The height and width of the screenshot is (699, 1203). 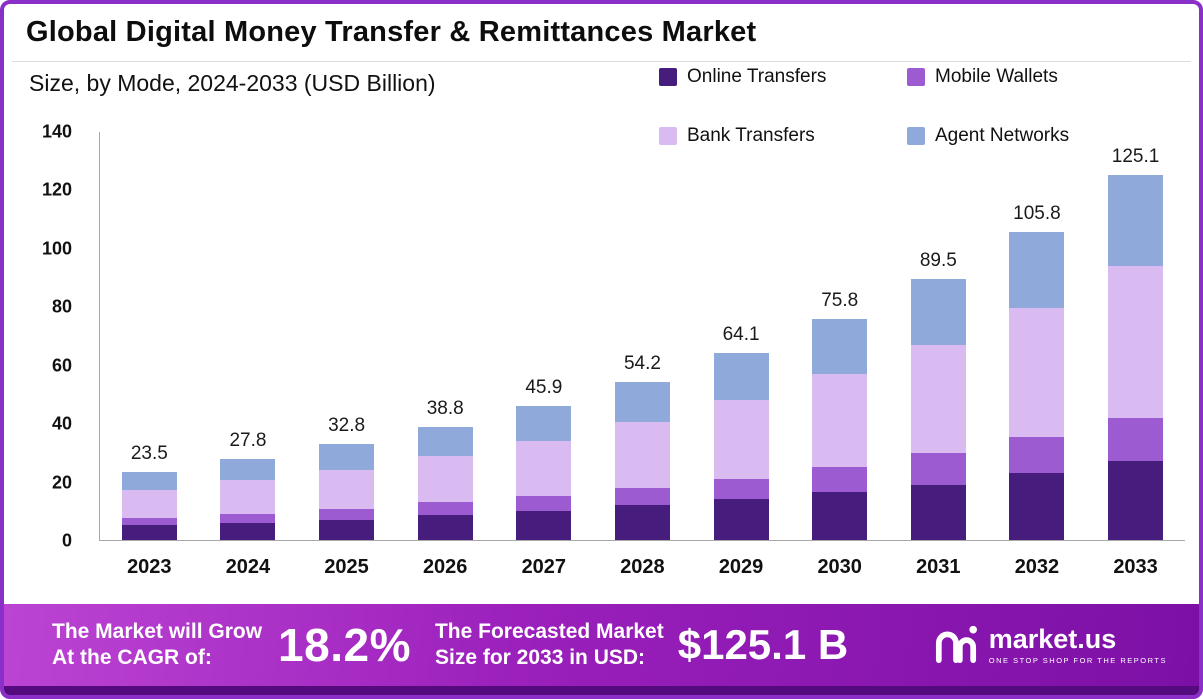 I want to click on legend-label-mobile-wallets: Mobile Wallets, so click(x=996, y=76).